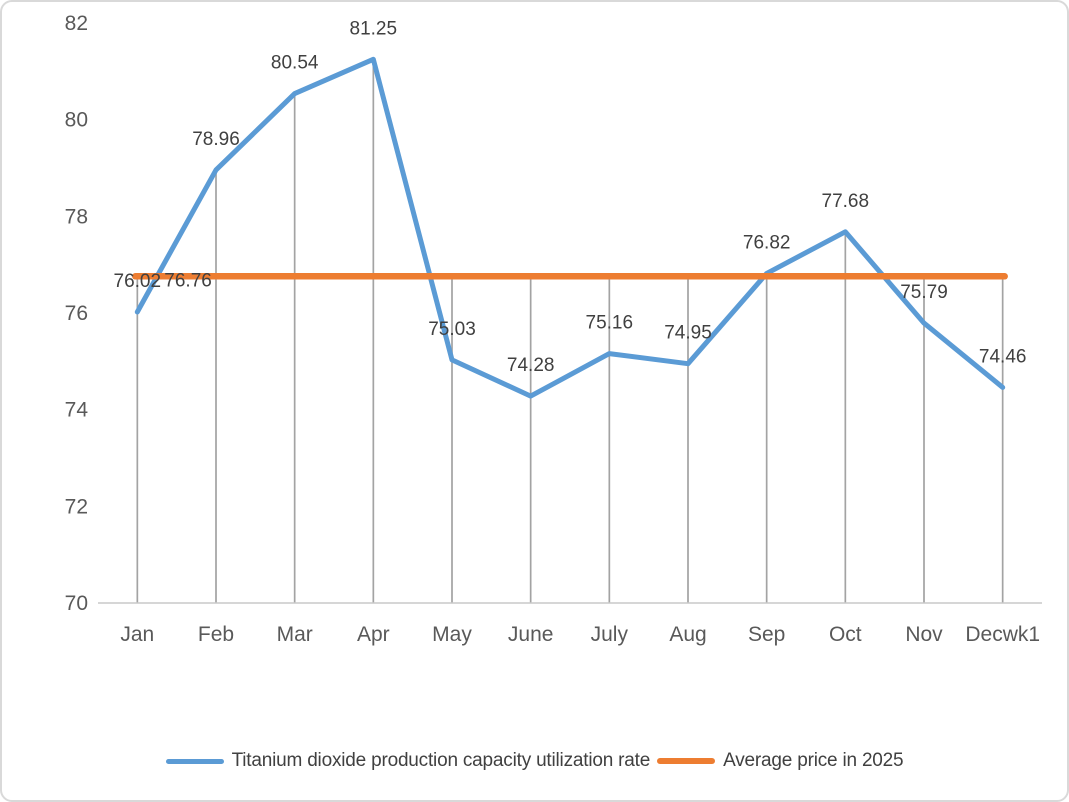 This screenshot has height=802, width=1069. What do you see at coordinates (686, 761) in the screenshot?
I see `legend-line-orange-icon` at bounding box center [686, 761].